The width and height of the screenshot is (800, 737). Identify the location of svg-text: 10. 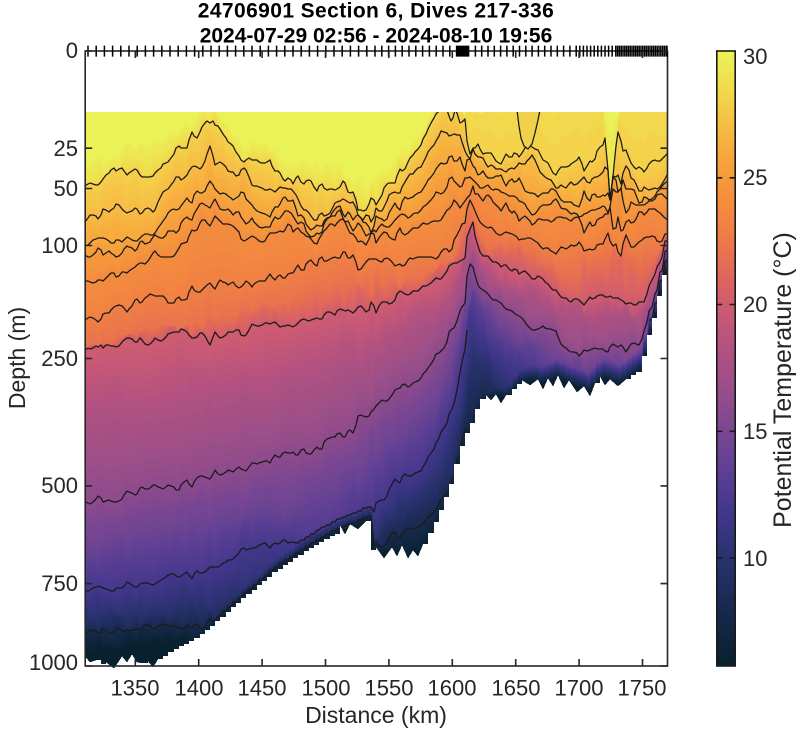
(755, 558).